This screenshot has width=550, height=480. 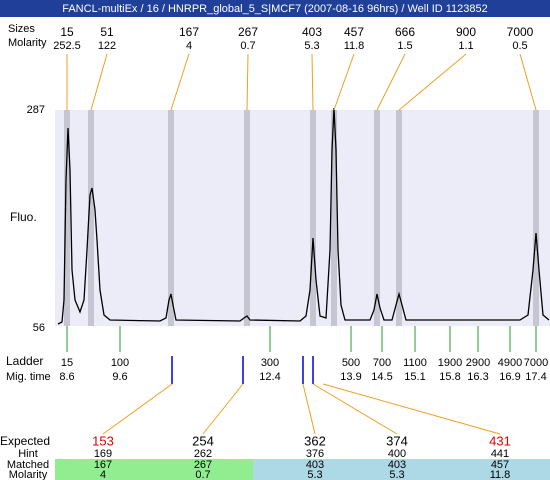 I want to click on matched: 457, so click(x=500, y=465).